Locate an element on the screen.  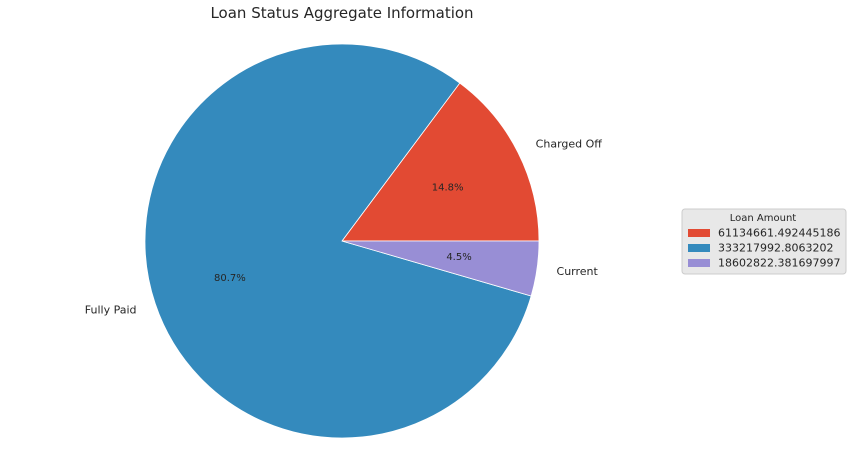
pct-label-fully-paid: 80.7% is located at coordinates (230, 278).